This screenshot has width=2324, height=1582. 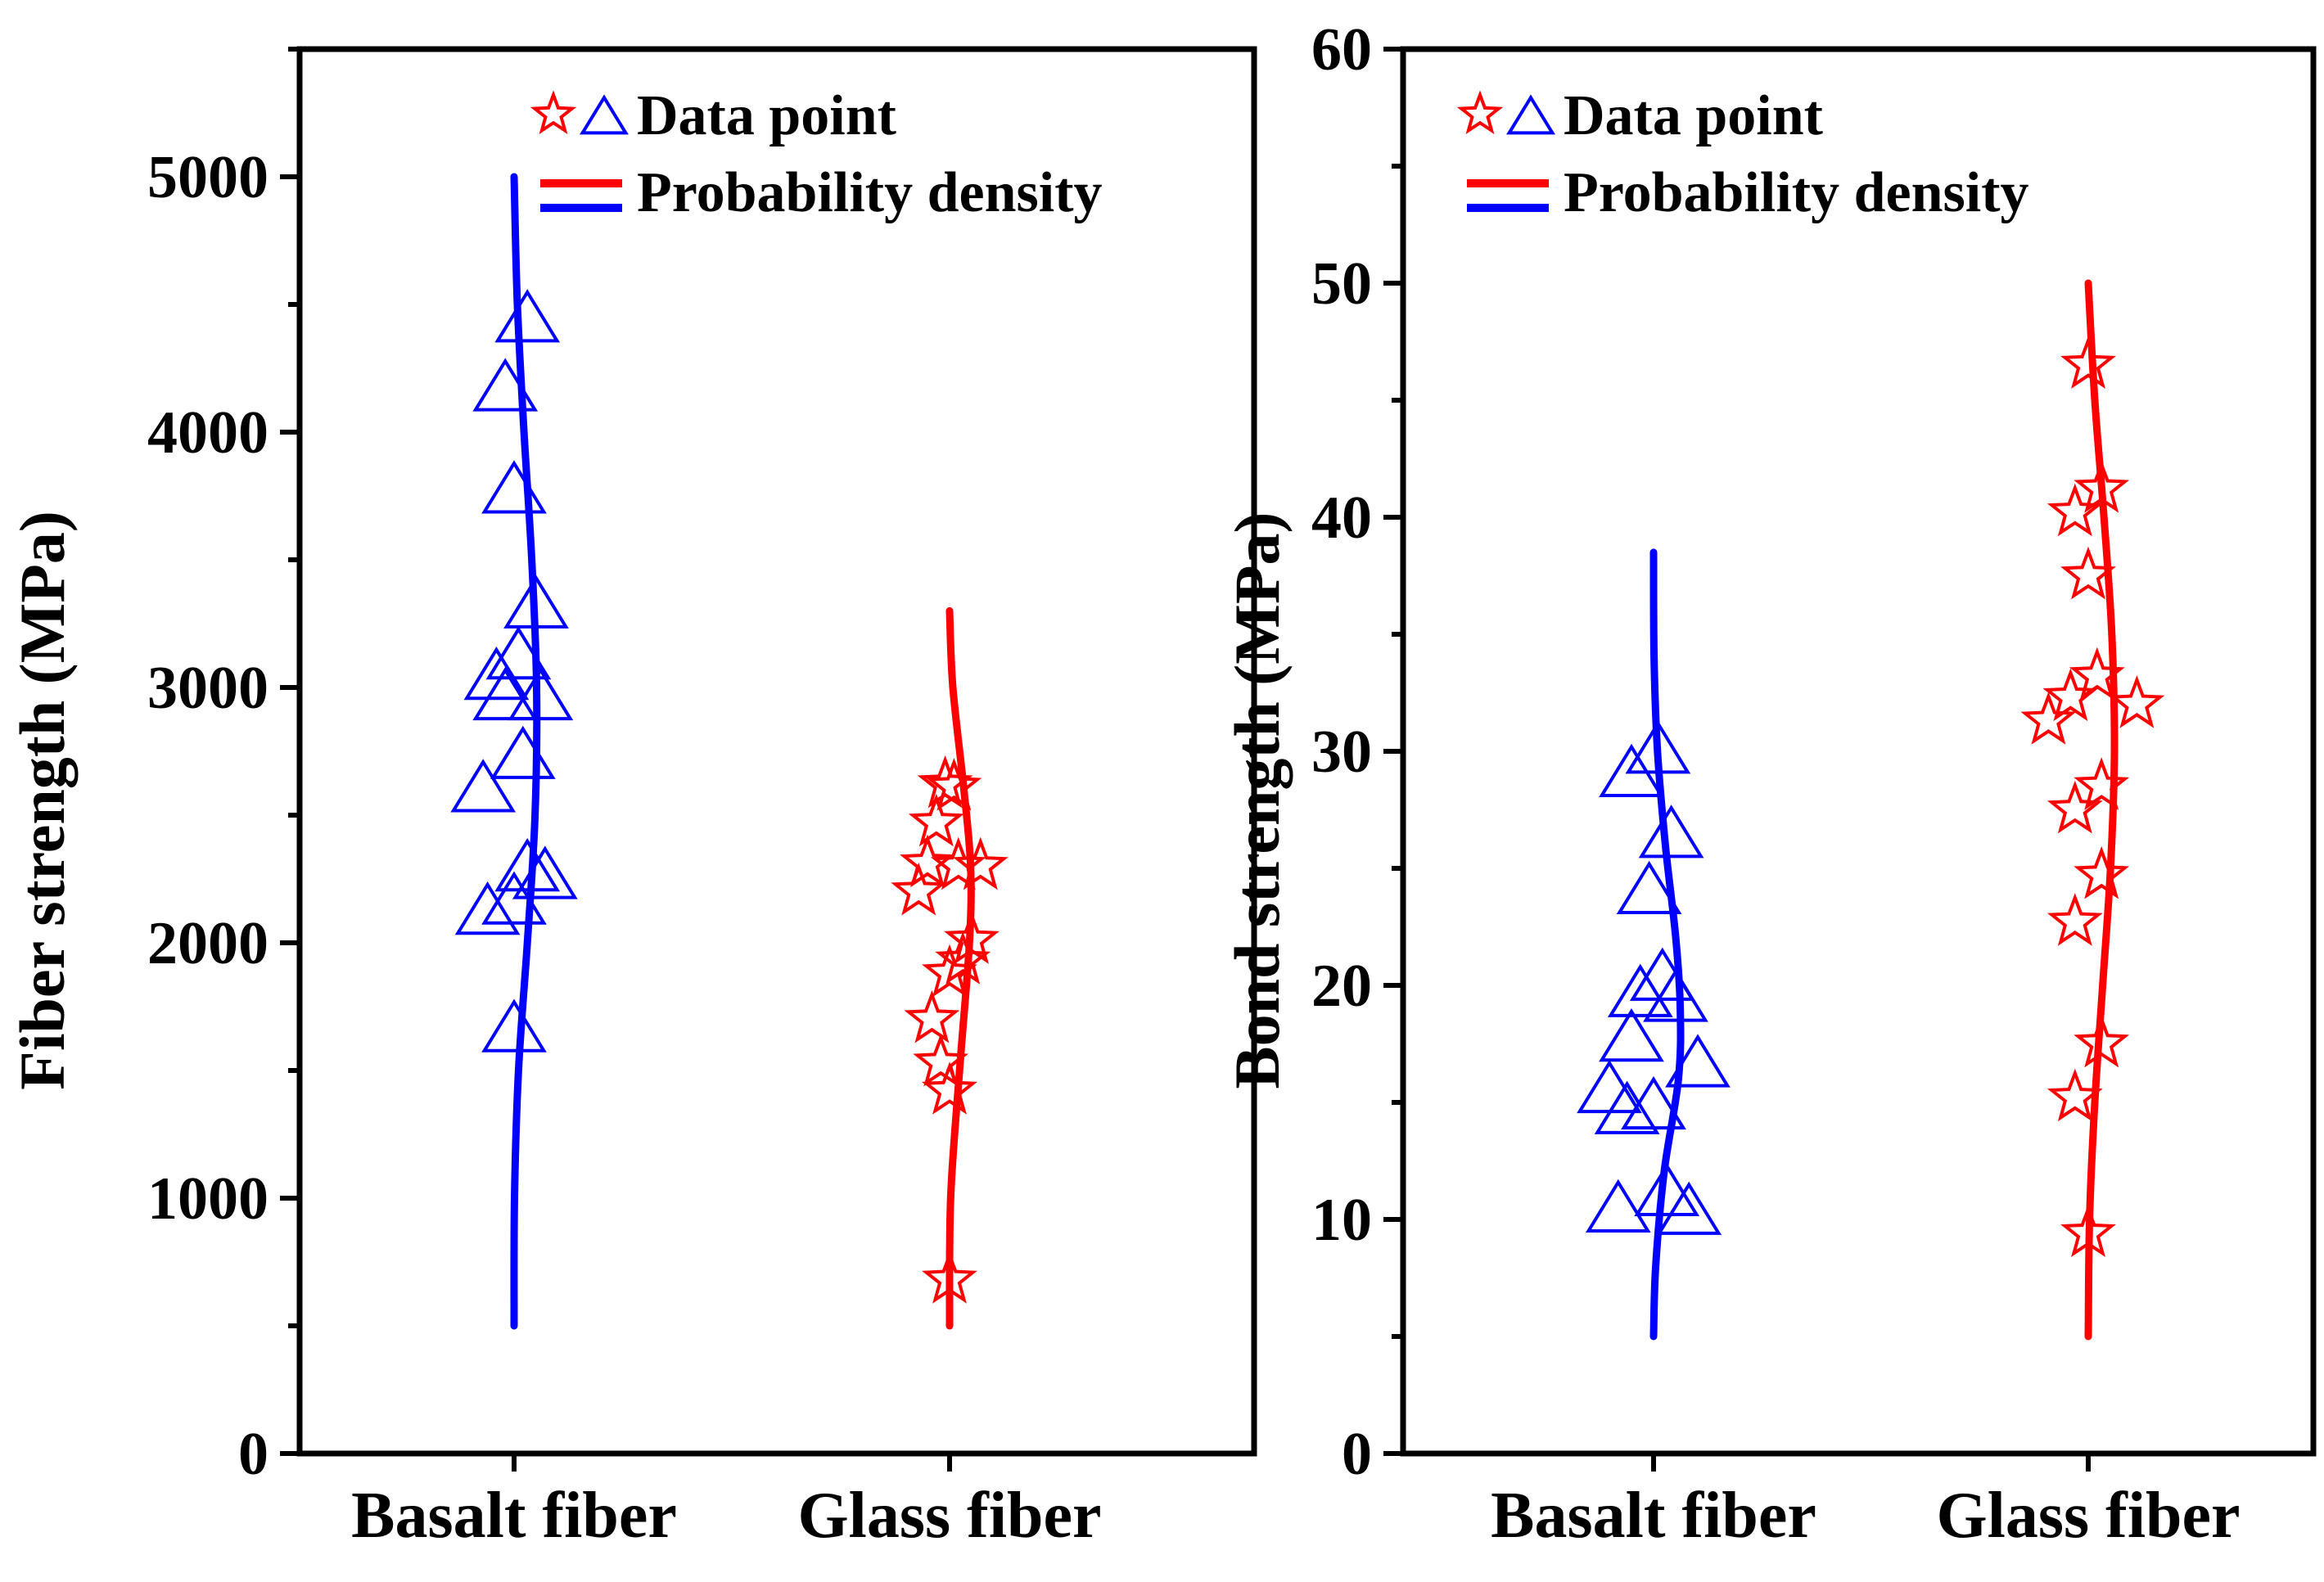 I want to click on density-curve-basalt-fiber, so click(x=525, y=751).